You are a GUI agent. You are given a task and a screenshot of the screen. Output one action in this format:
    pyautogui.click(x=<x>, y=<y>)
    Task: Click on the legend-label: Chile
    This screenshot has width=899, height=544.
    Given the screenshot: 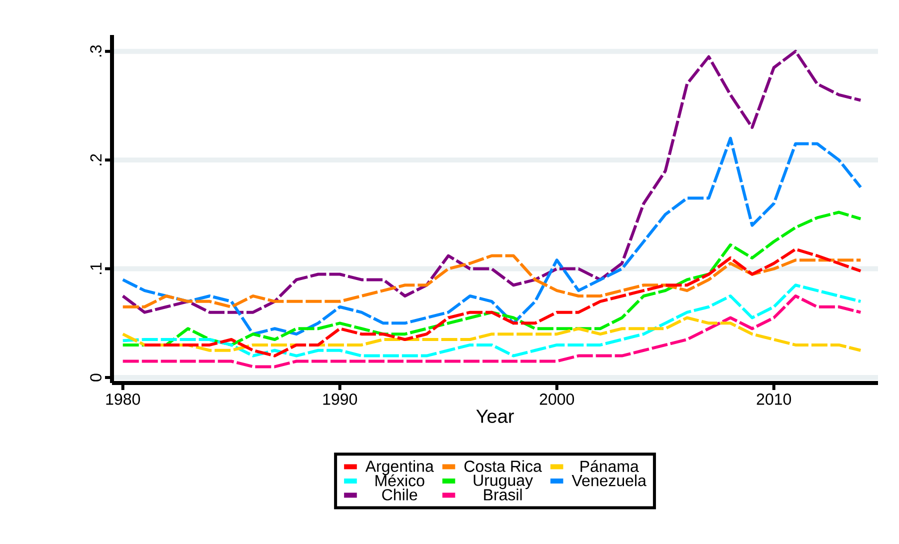 What is the action you would take?
    pyautogui.click(x=400, y=494)
    